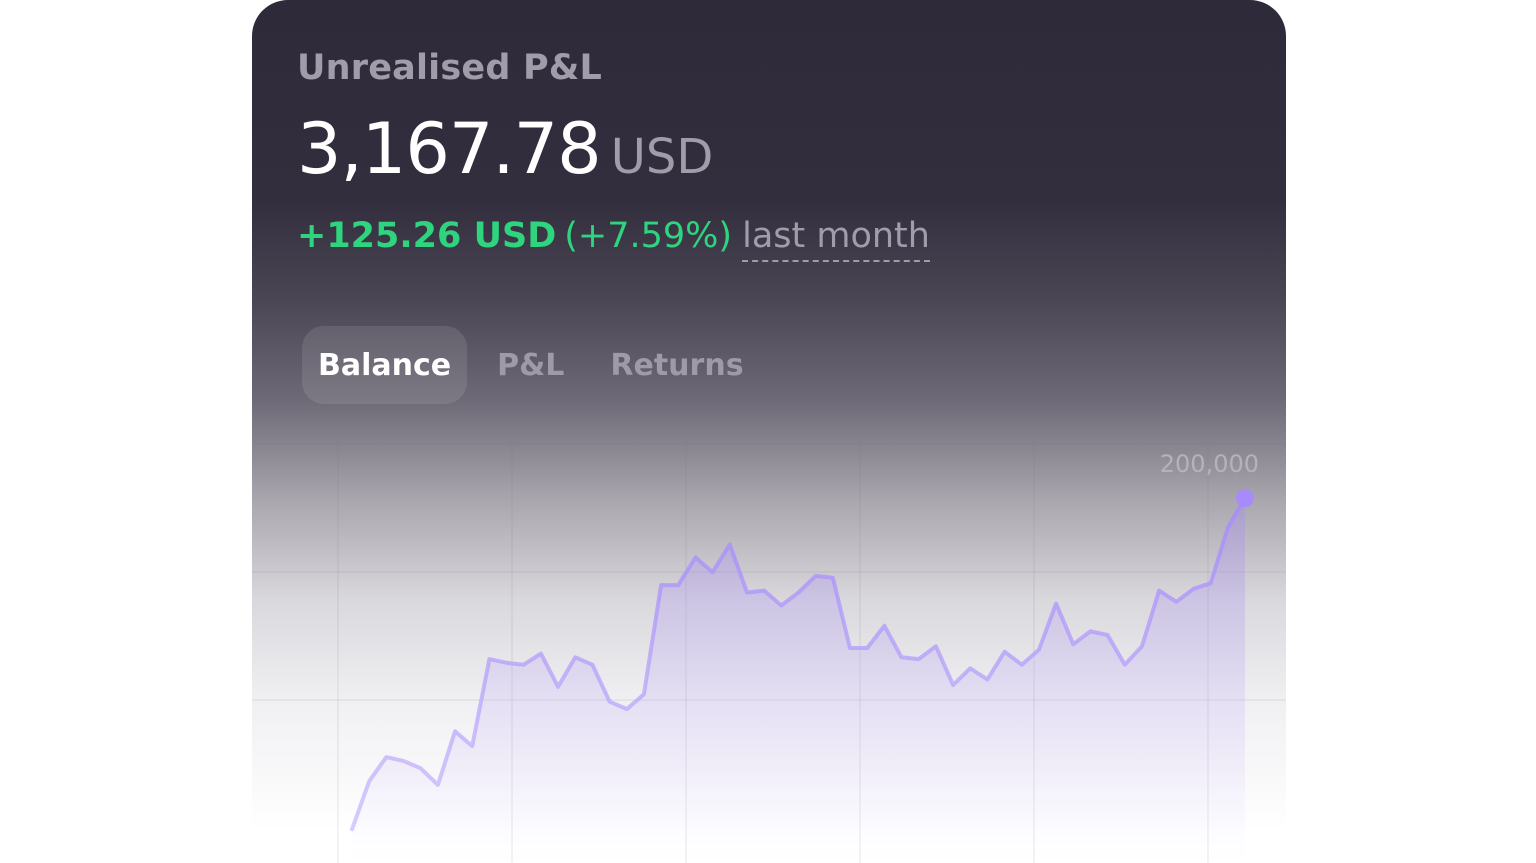 This screenshot has height=863, width=1536. I want to click on last-point-marker, so click(1245, 498).